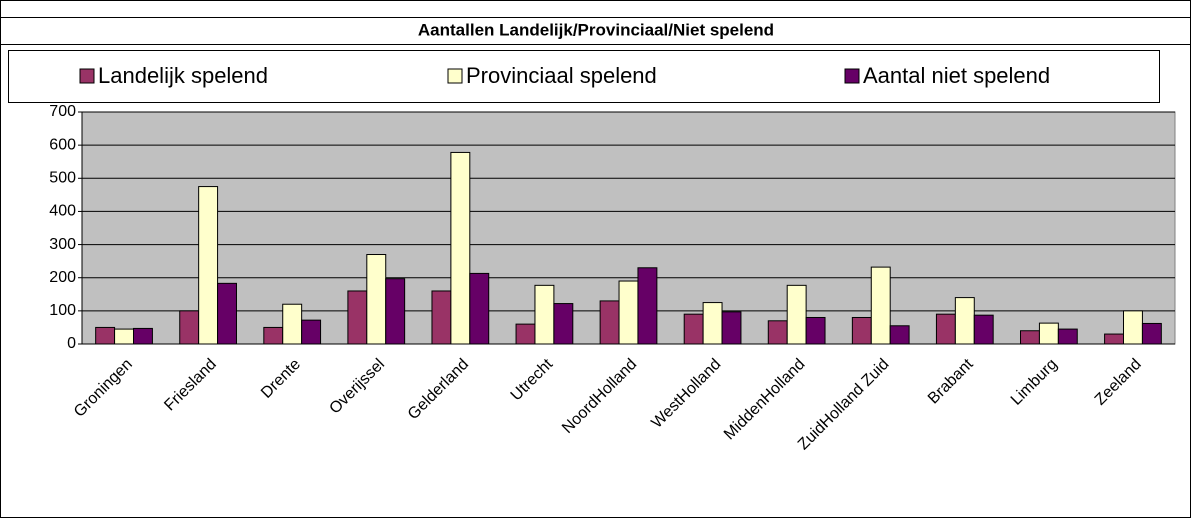  Describe the element at coordinates (183, 75) in the screenshot. I see `legend-label: Landelijk spelend` at that location.